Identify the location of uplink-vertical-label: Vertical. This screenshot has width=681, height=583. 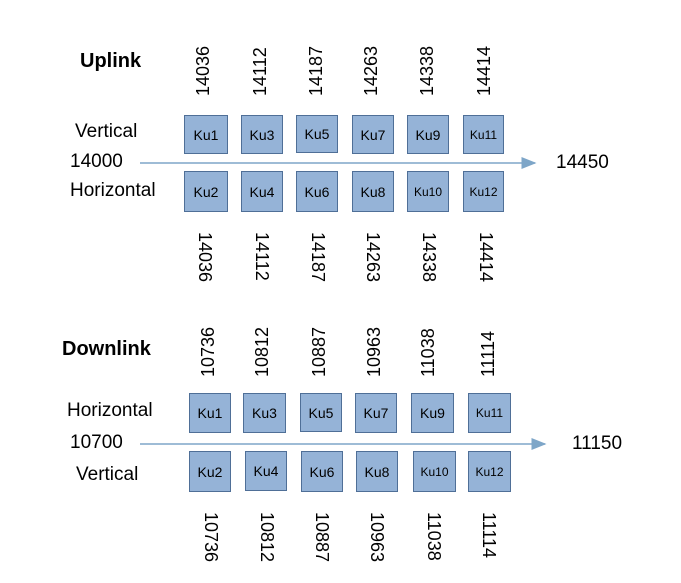
(106, 131).